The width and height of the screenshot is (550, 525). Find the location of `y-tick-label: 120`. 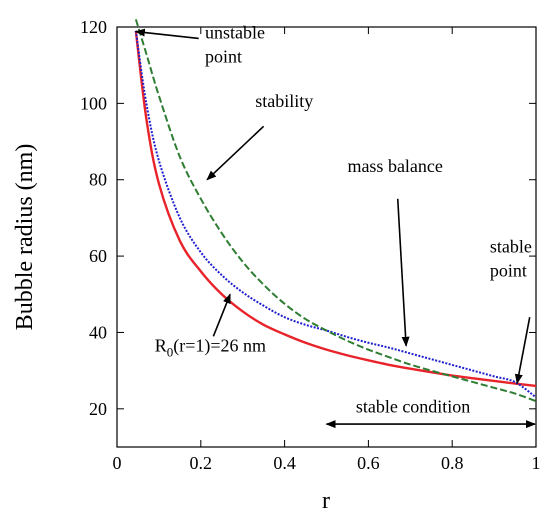

y-tick-label: 120 is located at coordinates (93, 27).